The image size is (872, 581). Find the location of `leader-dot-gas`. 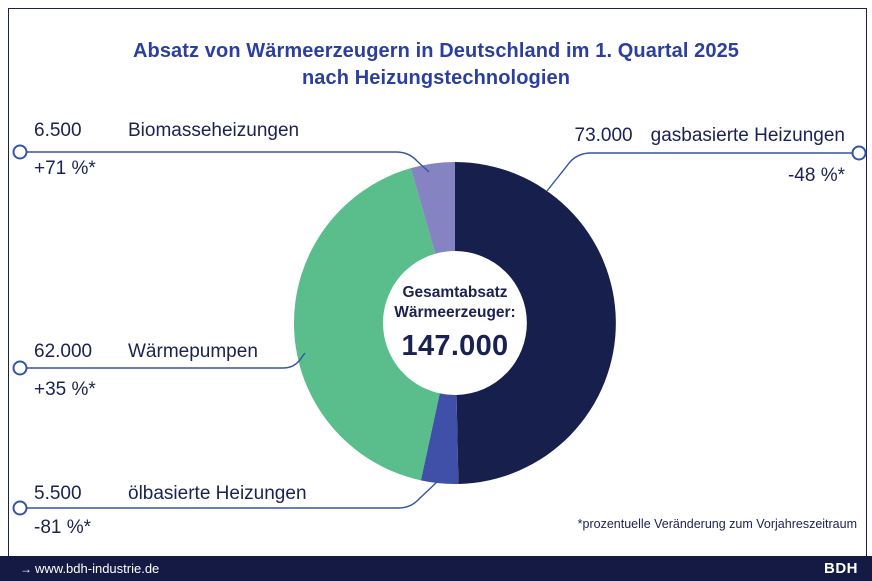

leader-dot-gas is located at coordinates (859, 153).